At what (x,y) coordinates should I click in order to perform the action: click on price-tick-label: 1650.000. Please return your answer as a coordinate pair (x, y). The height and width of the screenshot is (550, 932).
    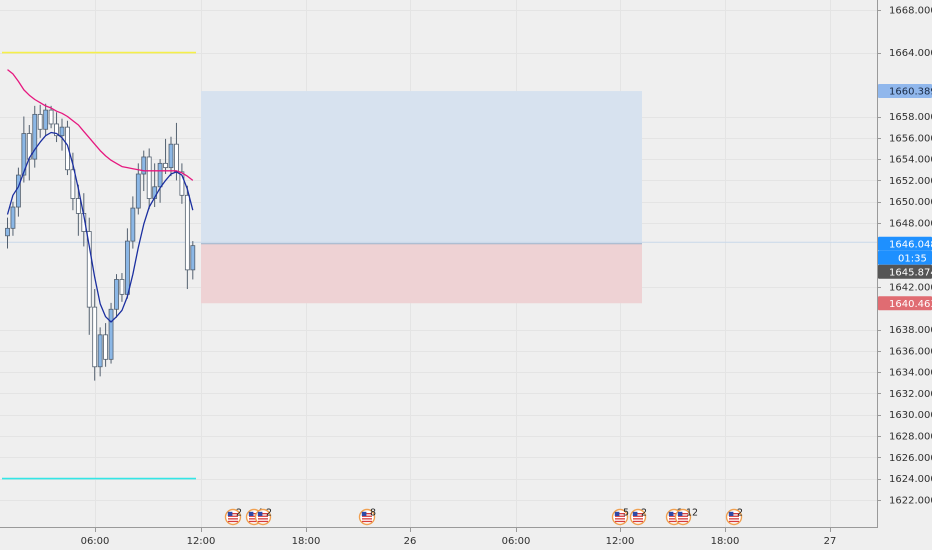
    Looking at the image, I should click on (910, 202).